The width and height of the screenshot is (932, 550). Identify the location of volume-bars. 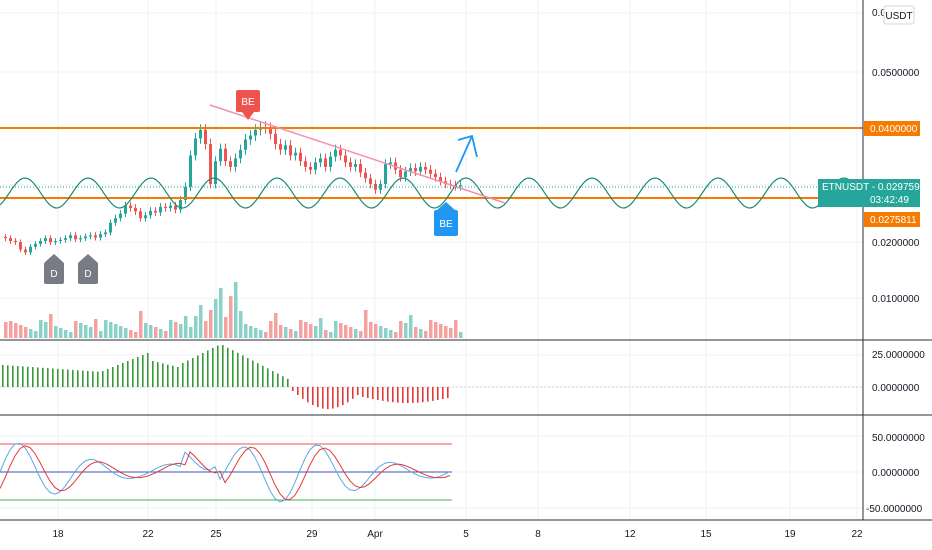
(233, 310).